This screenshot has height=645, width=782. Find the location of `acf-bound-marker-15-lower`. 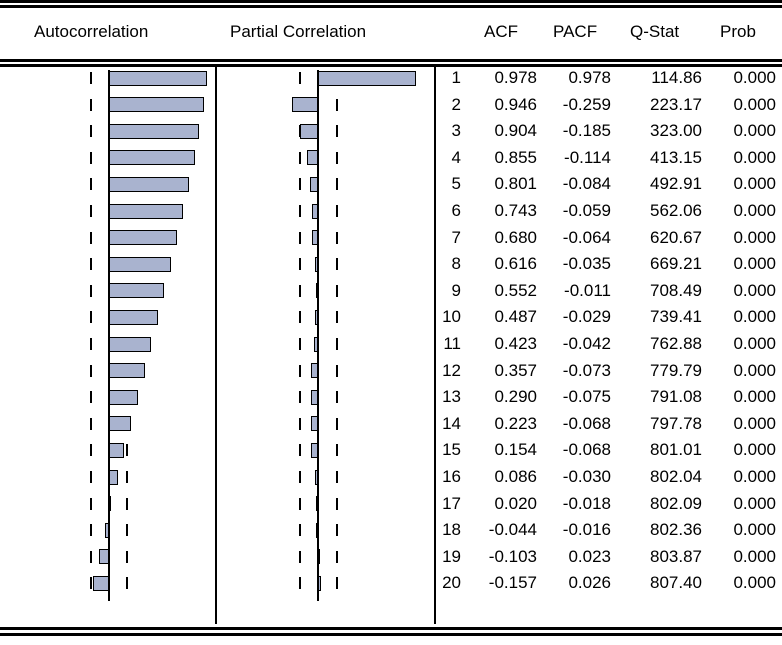

acf-bound-marker-15-lower is located at coordinates (91, 450).